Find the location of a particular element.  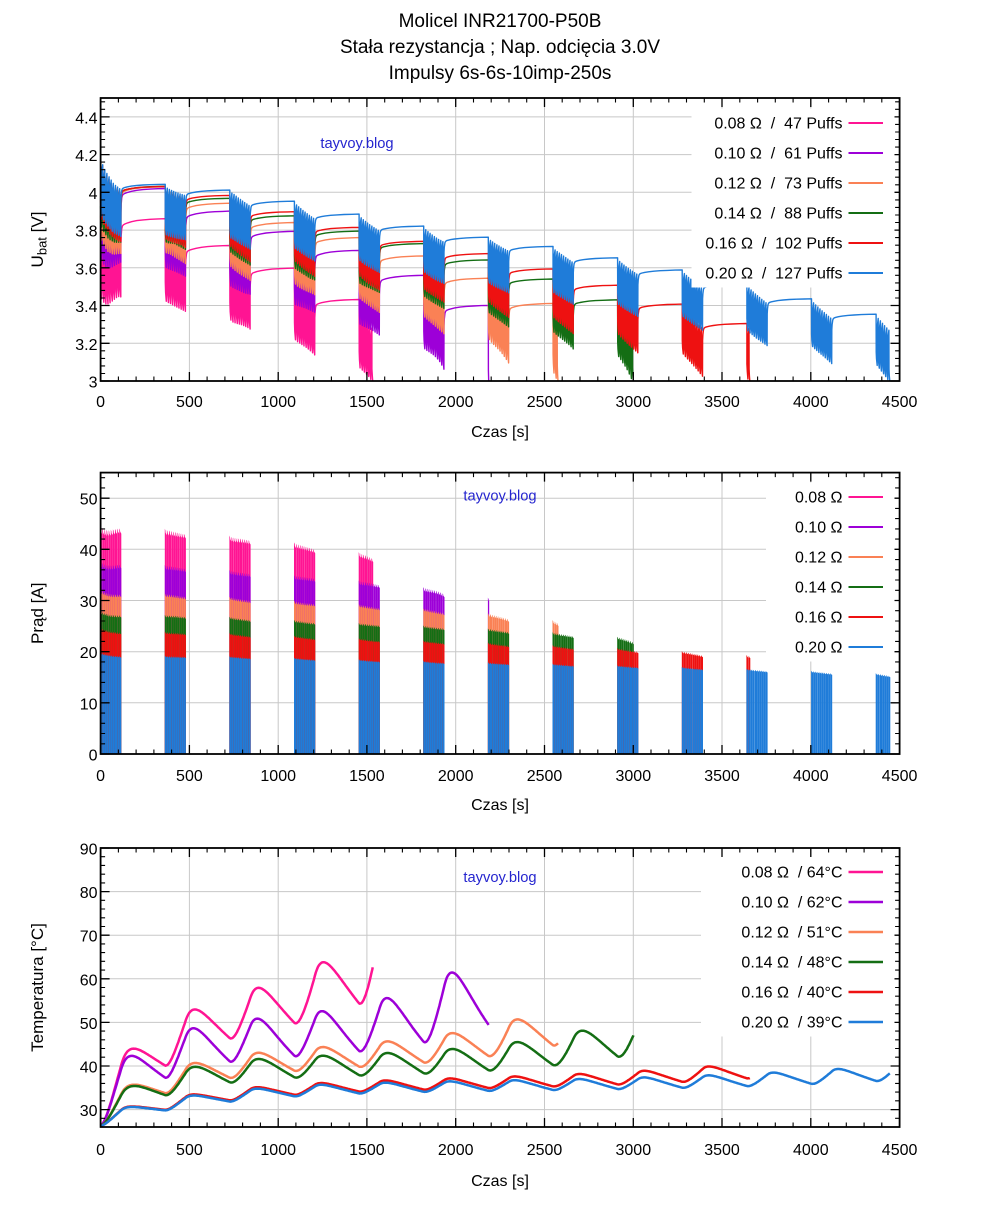

svg-text: Molicel INR21700-P50B is located at coordinates (500, 21).